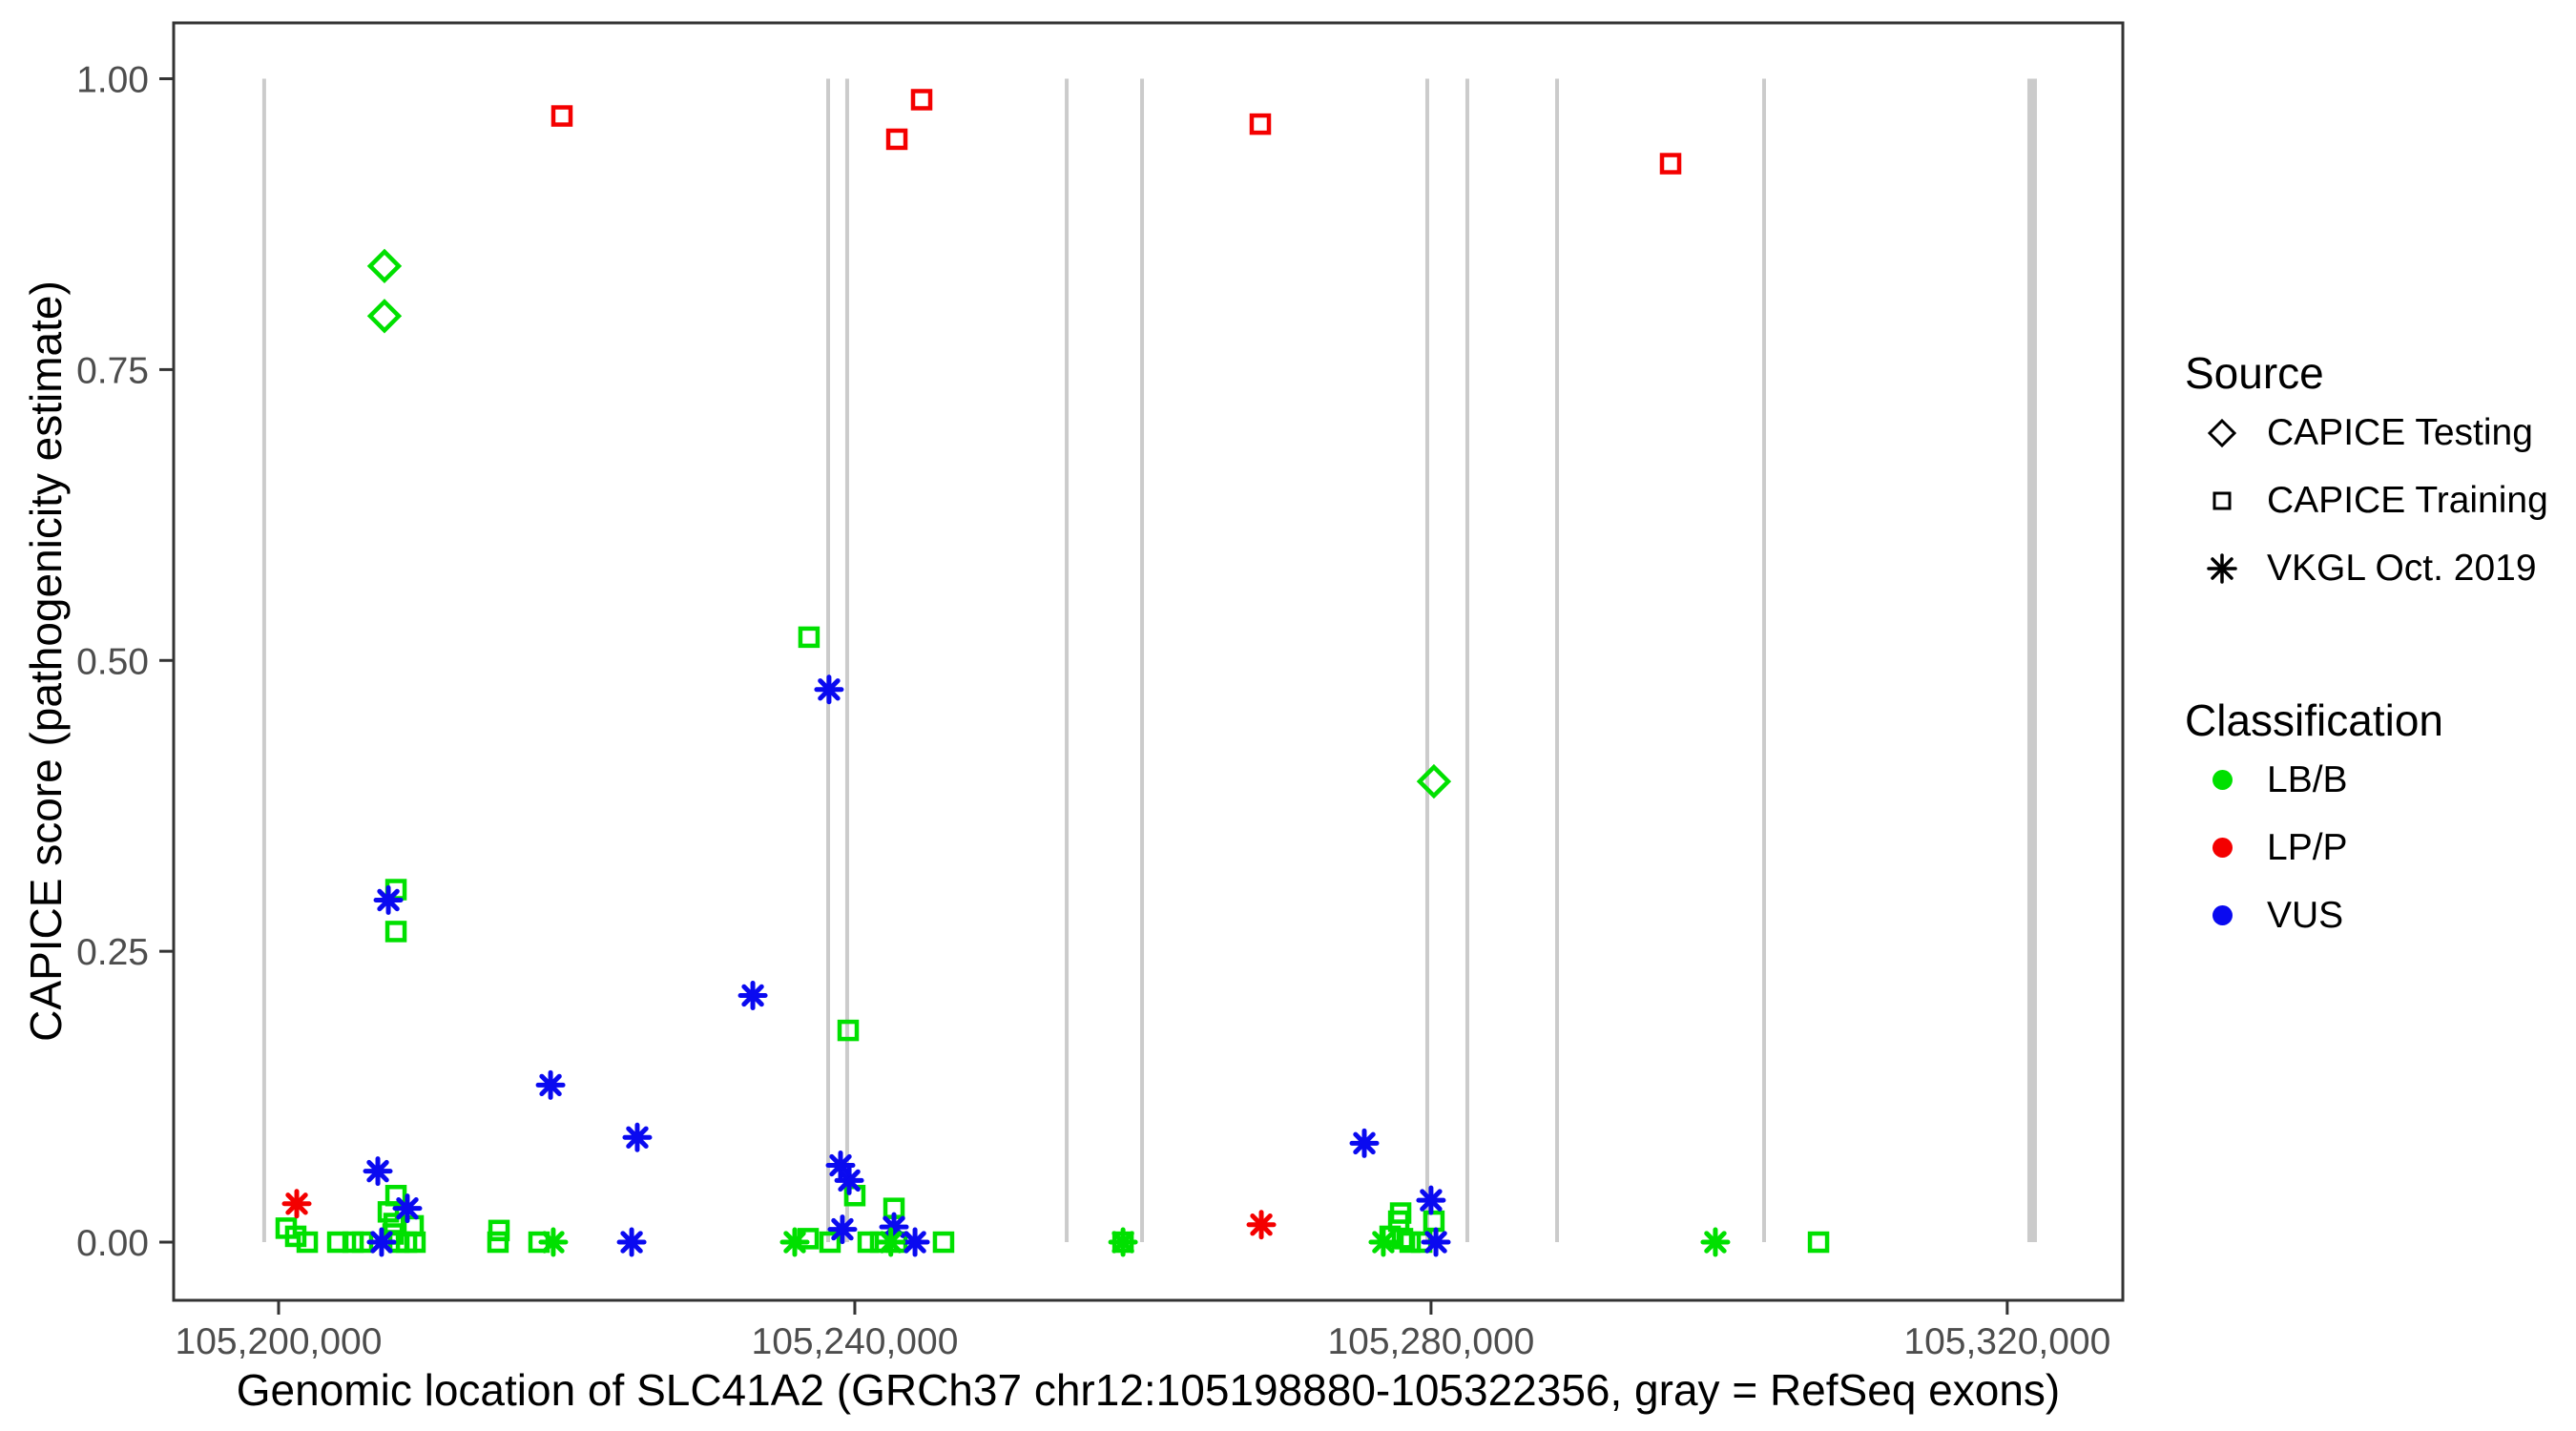 The image size is (2576, 1431). I want to click on legend-item-label: CAPICE Training, so click(2407, 500).